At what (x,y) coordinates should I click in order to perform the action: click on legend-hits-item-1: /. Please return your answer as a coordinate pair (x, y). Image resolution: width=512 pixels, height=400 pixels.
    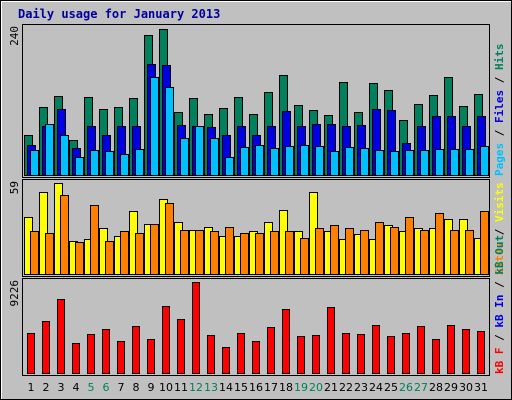
    Looking at the image, I should click on (499, 133).